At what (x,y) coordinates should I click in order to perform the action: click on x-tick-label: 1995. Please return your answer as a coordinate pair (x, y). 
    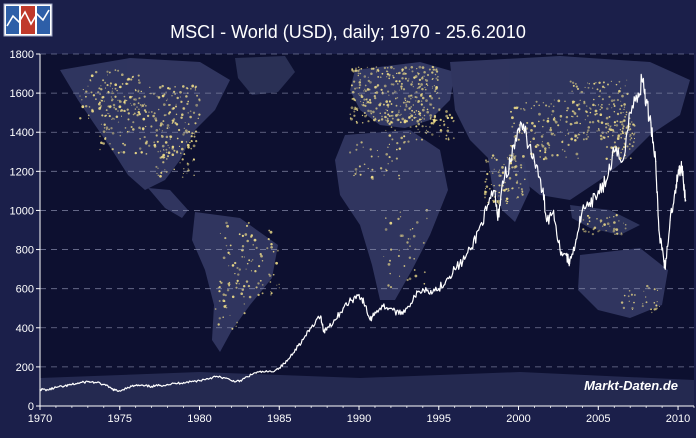
    Looking at the image, I should click on (439, 419).